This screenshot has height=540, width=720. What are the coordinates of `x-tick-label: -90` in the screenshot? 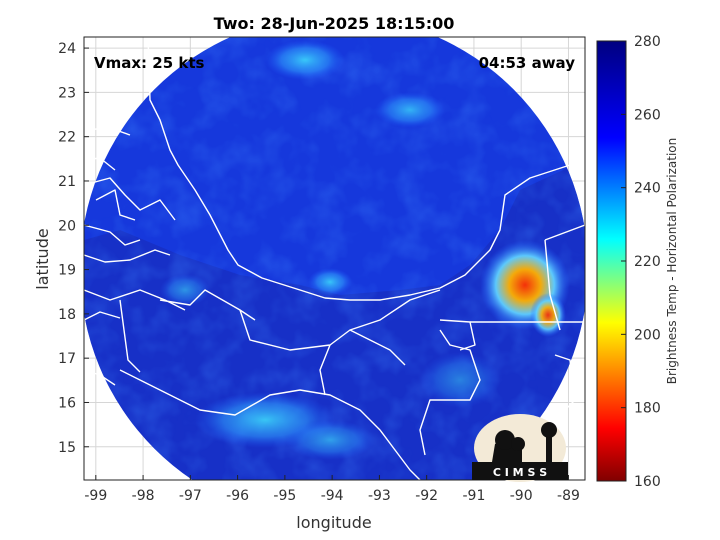 It's located at (521, 496).